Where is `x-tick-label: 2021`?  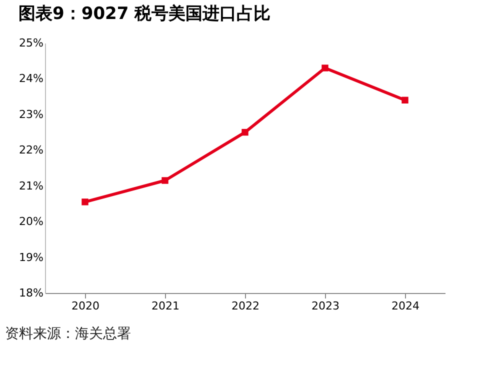 x-tick-label: 2021 is located at coordinates (166, 306).